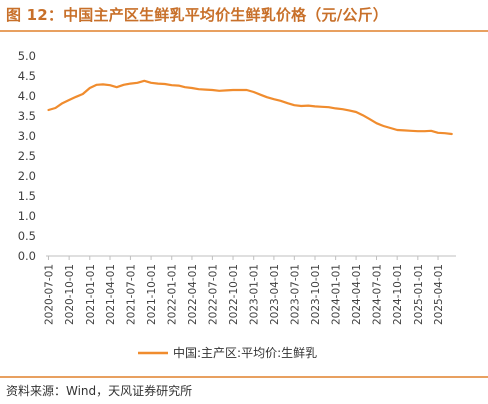 This screenshot has height=404, width=488. Describe the element at coordinates (213, 294) in the screenshot. I see `x-tick-label: 2022-07-01` at that location.